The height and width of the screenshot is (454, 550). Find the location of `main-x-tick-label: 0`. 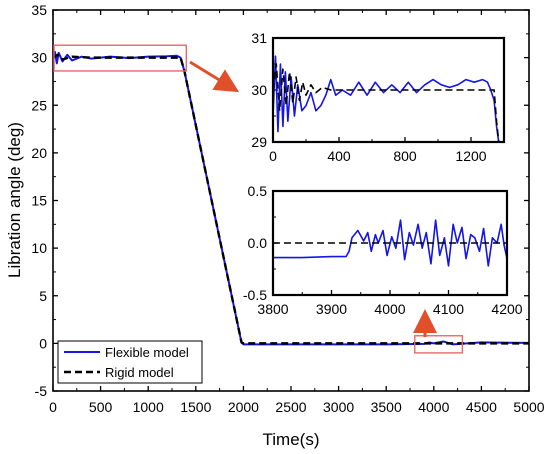

main-x-tick-label: 0 is located at coordinates (53, 407).